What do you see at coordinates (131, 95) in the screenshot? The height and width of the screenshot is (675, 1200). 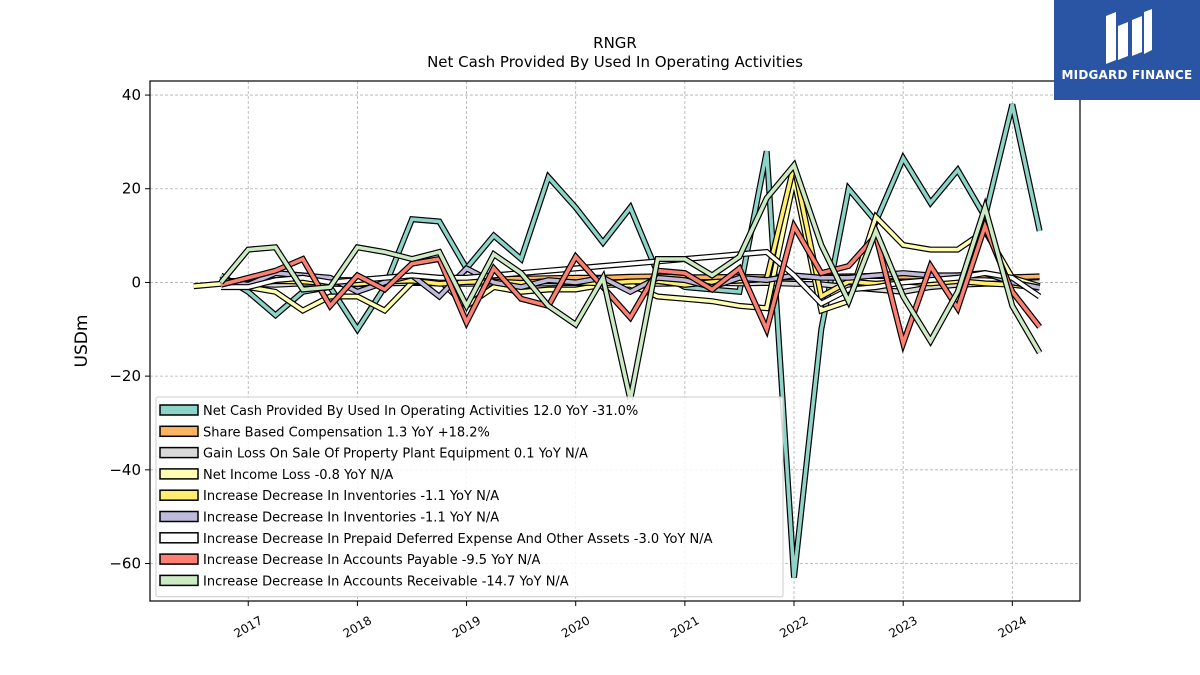 I see `y-tick-label: 40` at bounding box center [131, 95].